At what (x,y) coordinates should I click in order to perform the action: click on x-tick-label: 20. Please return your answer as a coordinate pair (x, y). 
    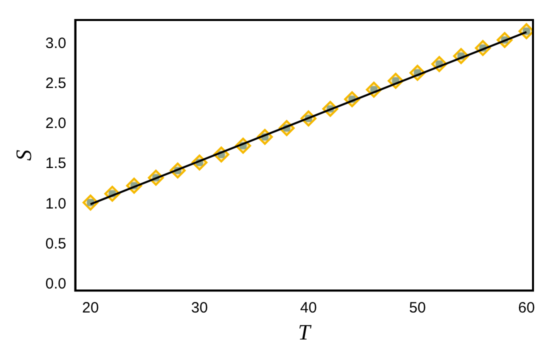
    Looking at the image, I should click on (90, 308).